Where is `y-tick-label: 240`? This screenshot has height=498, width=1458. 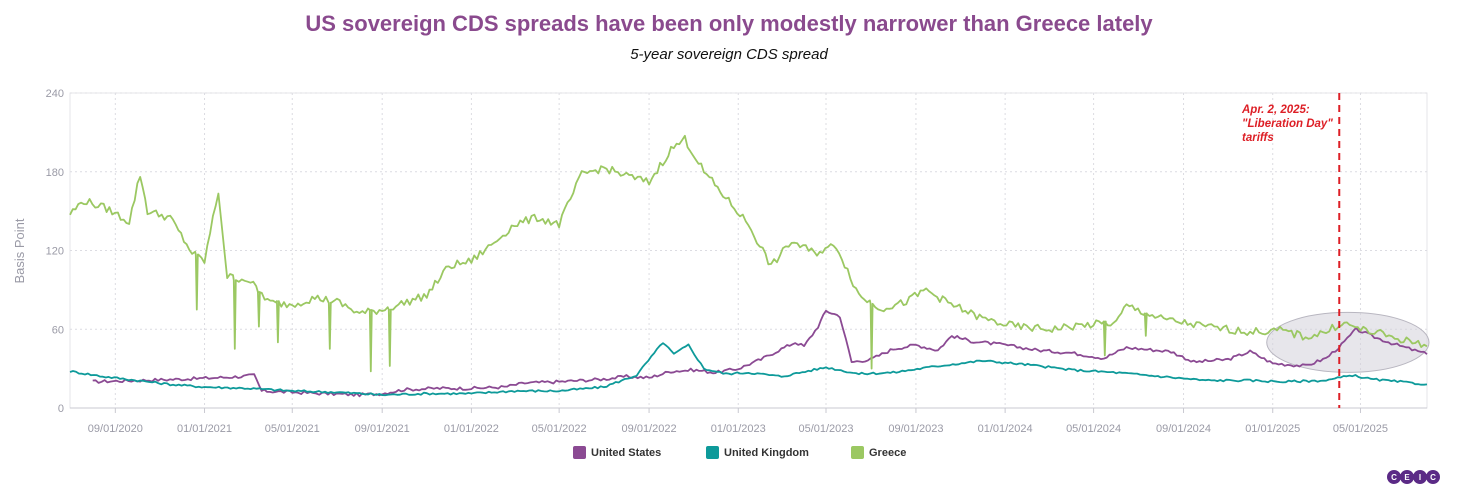
y-tick-label: 240 is located at coordinates (55, 94).